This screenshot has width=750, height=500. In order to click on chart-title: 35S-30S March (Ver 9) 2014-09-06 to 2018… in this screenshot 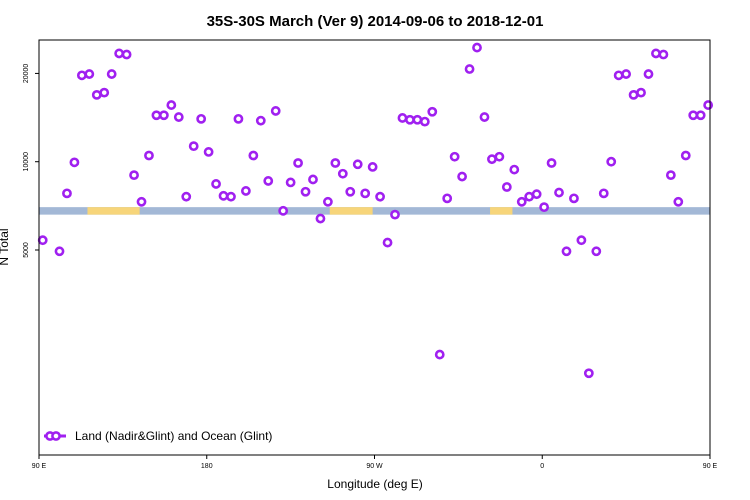, I will do `click(375, 21)`.